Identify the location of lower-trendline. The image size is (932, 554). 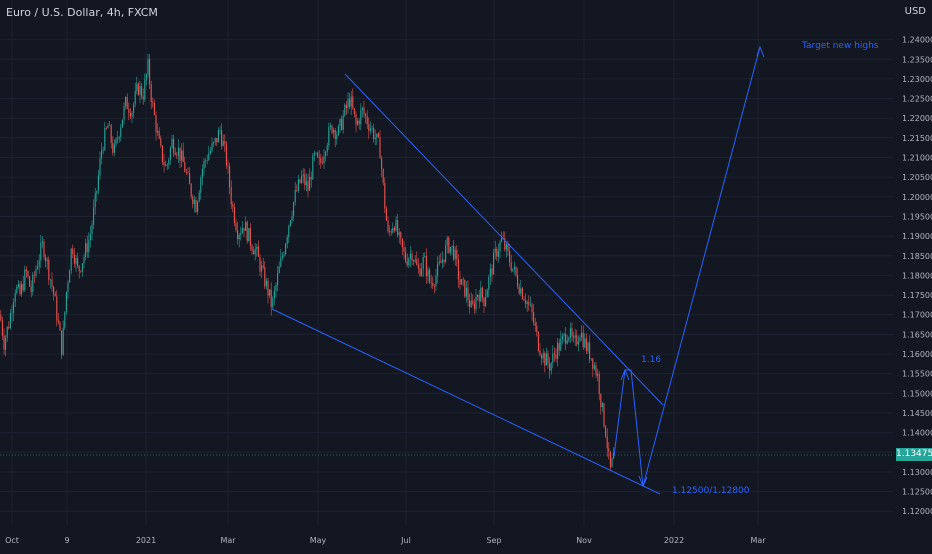
(466, 401).